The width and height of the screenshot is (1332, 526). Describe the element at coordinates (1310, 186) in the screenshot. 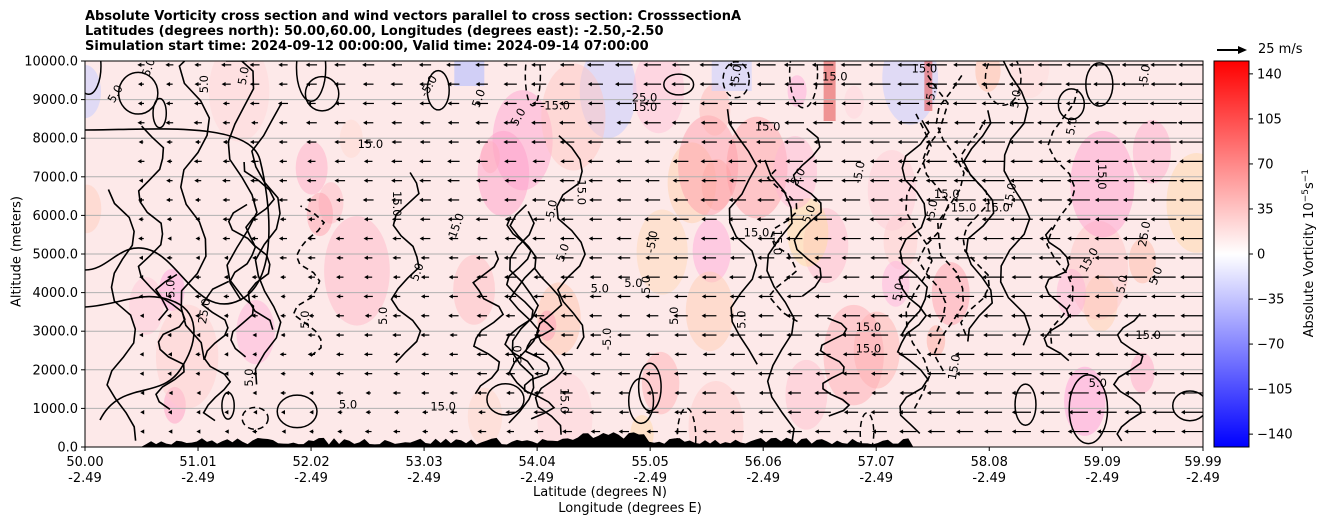

I see `colorbar-label-mid: s` at that location.